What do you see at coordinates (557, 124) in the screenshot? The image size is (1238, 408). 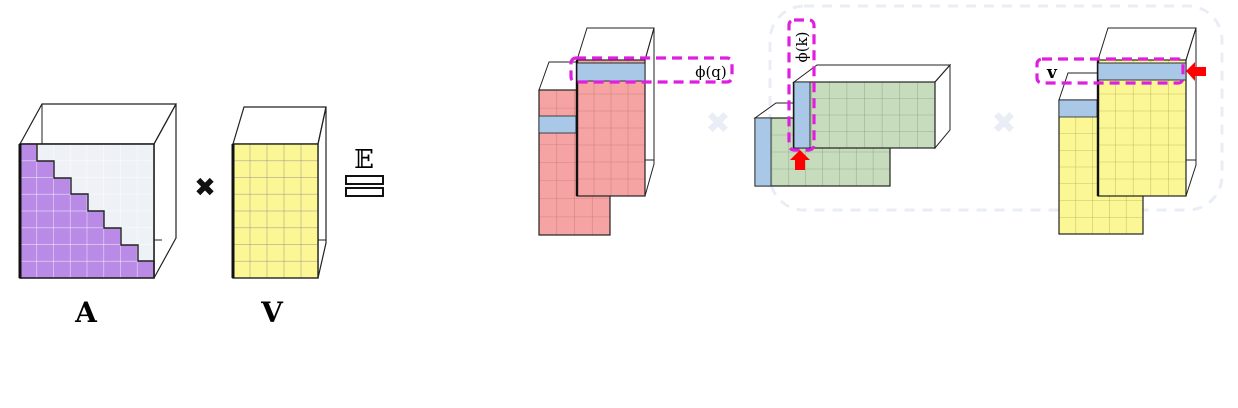 I see `q-back-highlight-row` at bounding box center [557, 124].